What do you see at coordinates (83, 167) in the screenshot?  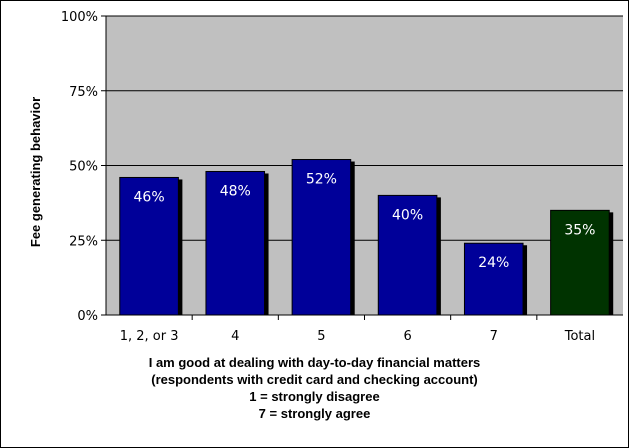 I see `y-tick-label: 50%` at bounding box center [83, 167].